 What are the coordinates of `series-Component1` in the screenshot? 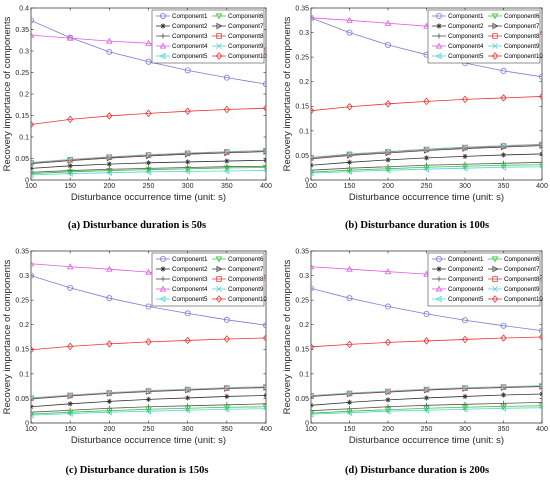 It's located at (426, 309).